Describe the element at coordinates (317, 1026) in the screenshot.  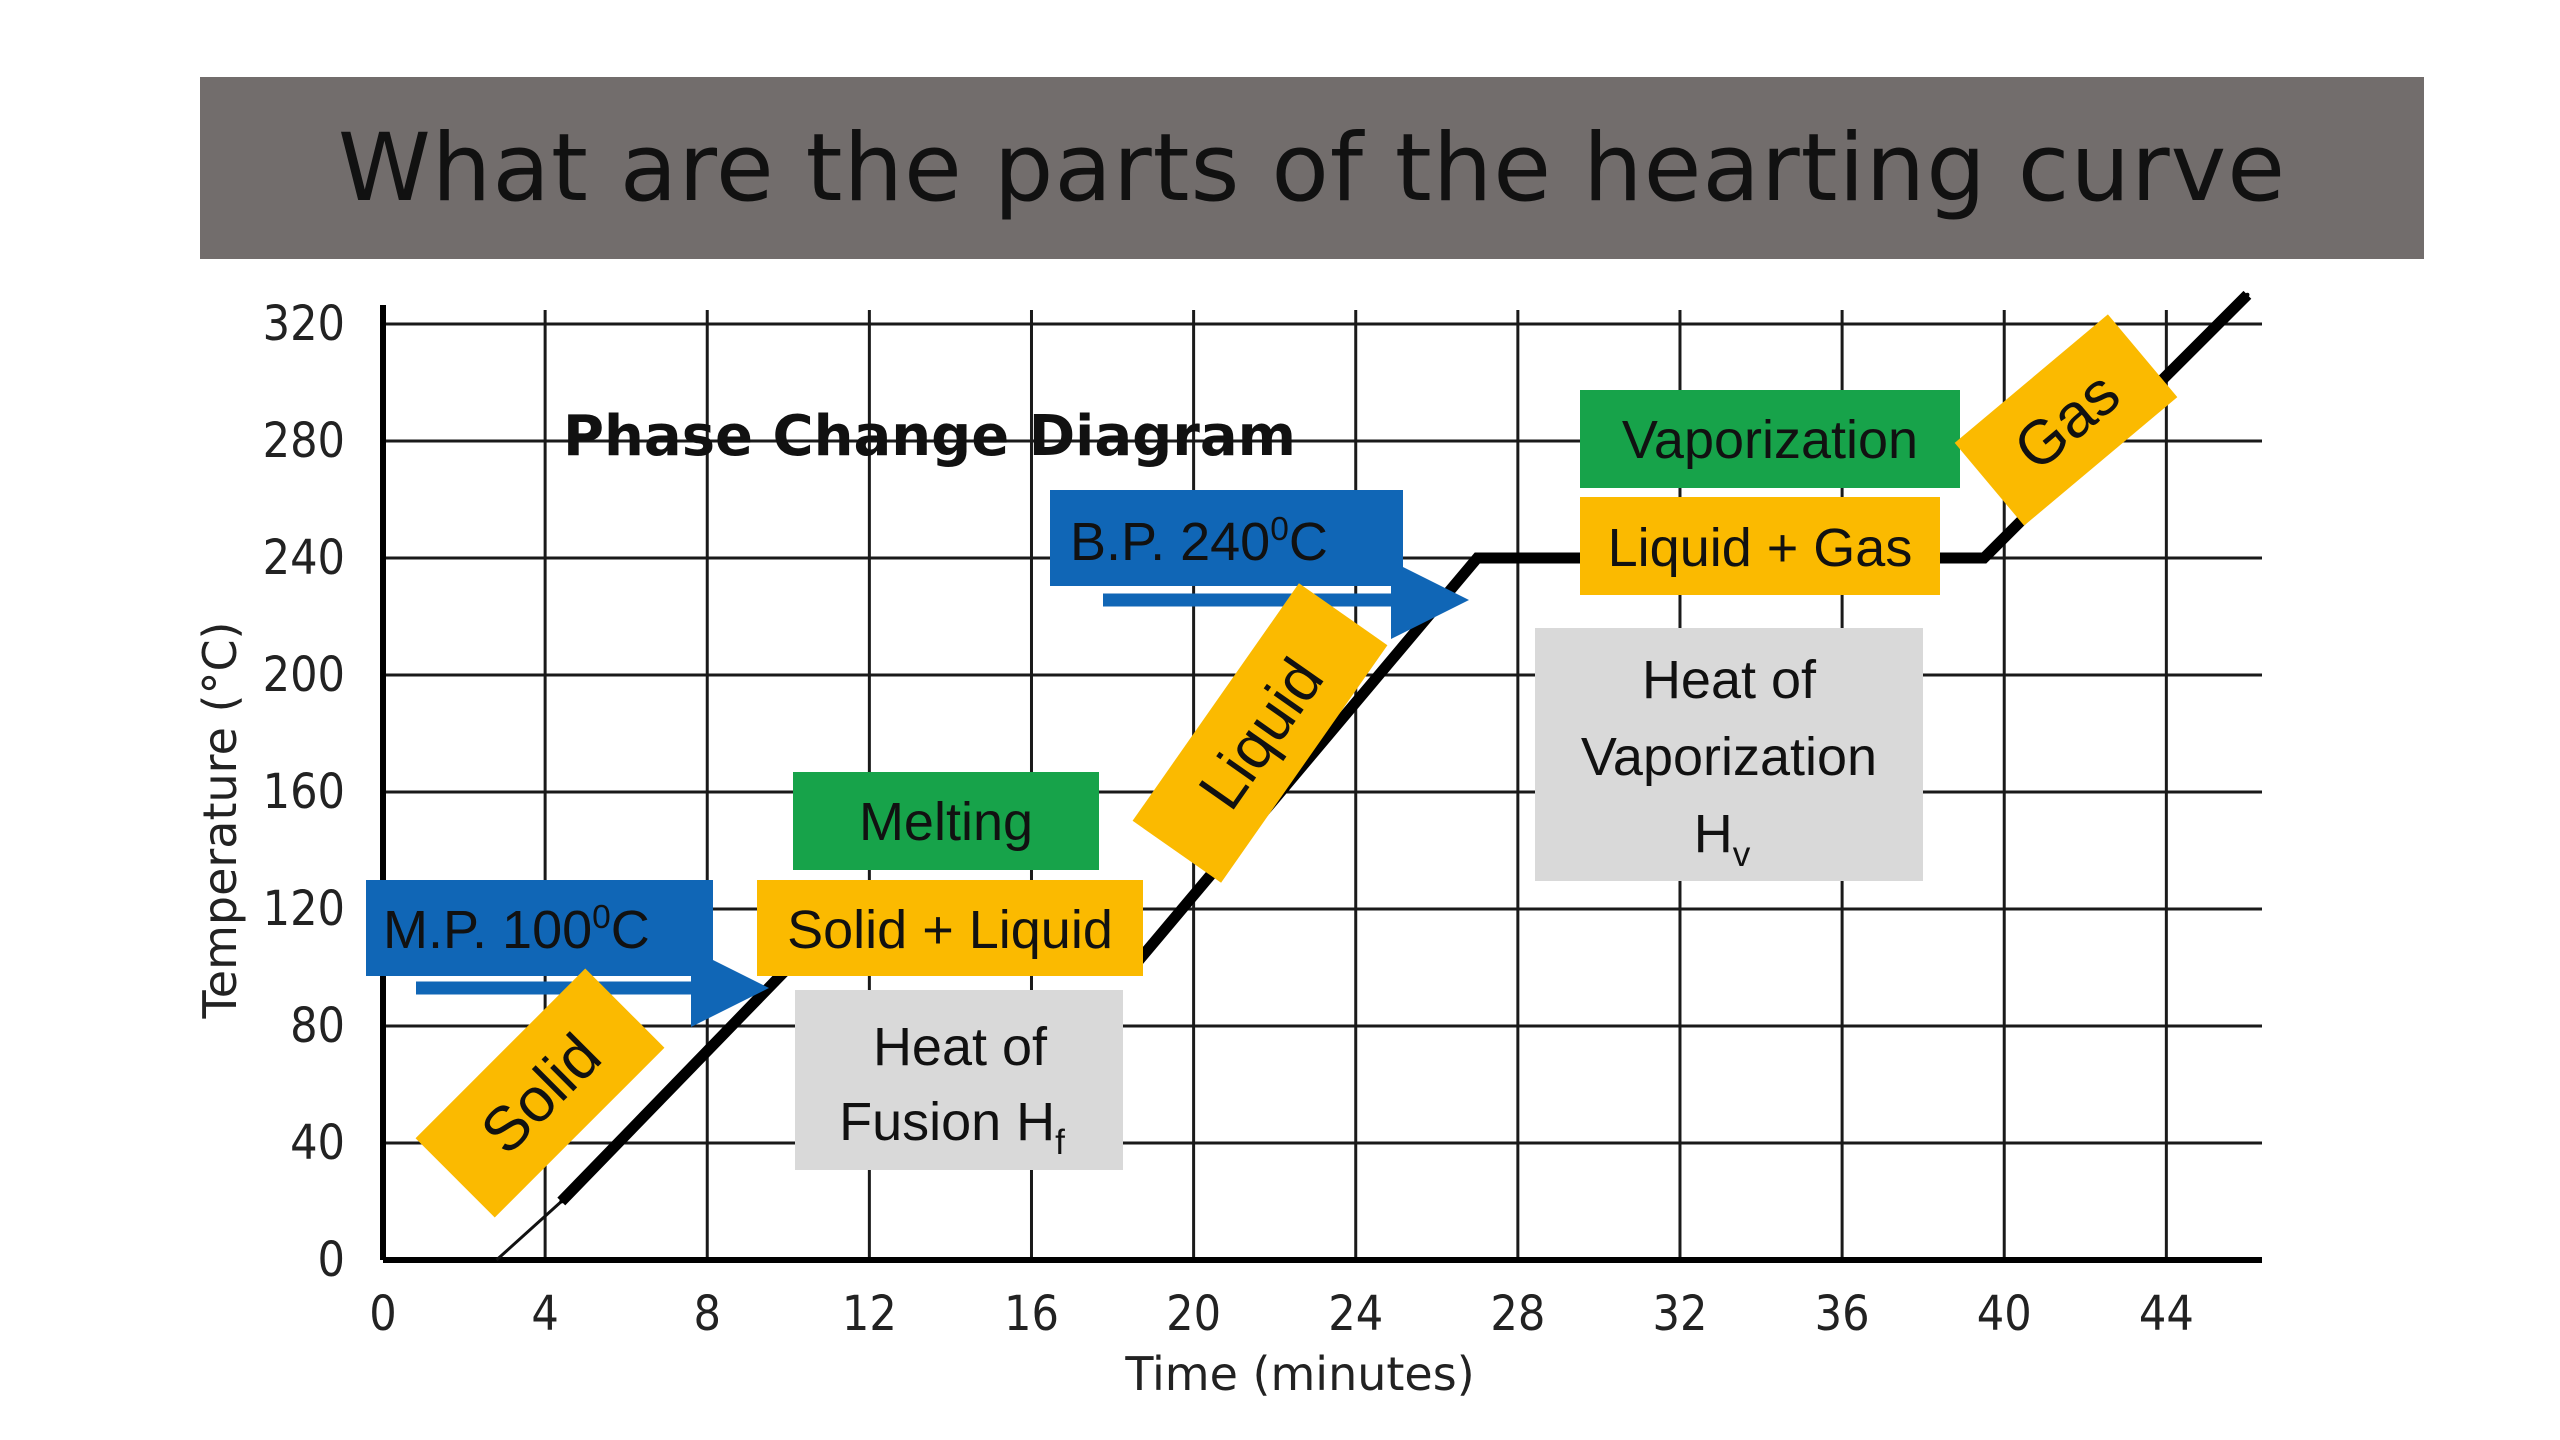
I see `y-tick-label: 80` at that location.